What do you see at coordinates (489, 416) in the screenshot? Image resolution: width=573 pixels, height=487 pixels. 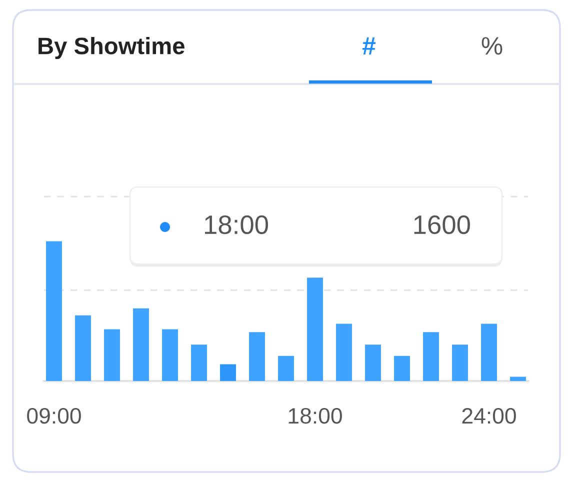 I see `x-tick-label: 24:00` at bounding box center [489, 416].